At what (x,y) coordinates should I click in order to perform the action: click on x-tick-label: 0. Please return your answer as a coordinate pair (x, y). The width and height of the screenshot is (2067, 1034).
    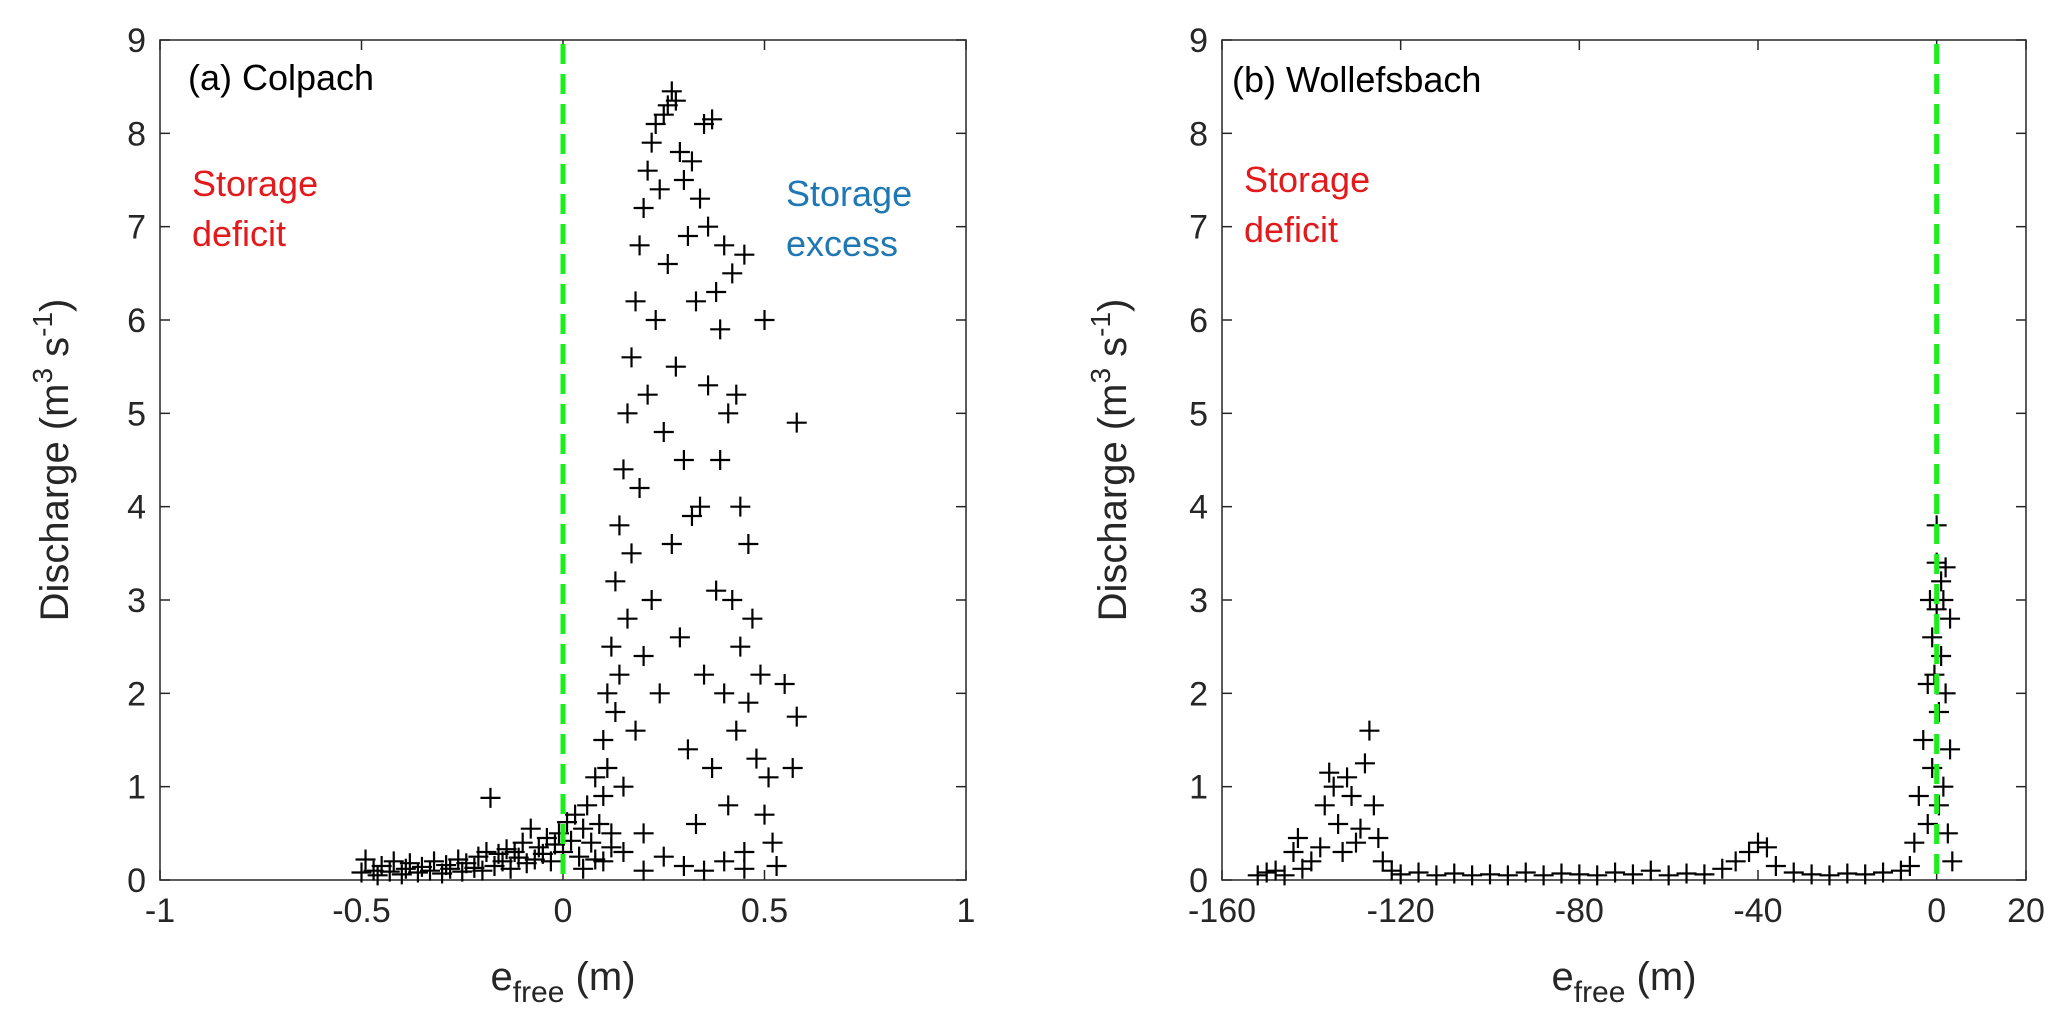
    Looking at the image, I should click on (563, 911).